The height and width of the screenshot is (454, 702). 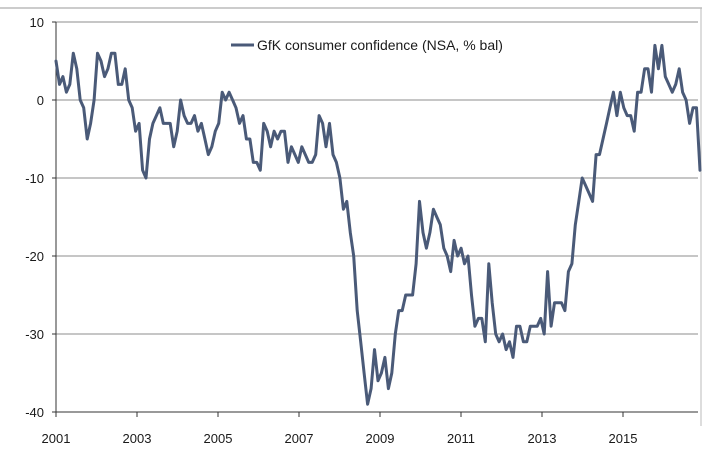 What do you see at coordinates (34, 334) in the screenshot?
I see `y-tick-label: -30` at bounding box center [34, 334].